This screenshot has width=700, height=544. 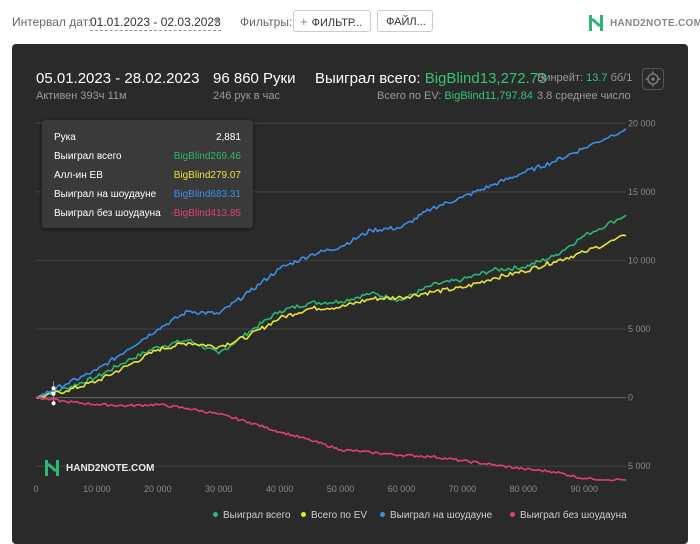 I want to click on brand-logo: HAND2NOTE.COM, so click(x=644, y=23).